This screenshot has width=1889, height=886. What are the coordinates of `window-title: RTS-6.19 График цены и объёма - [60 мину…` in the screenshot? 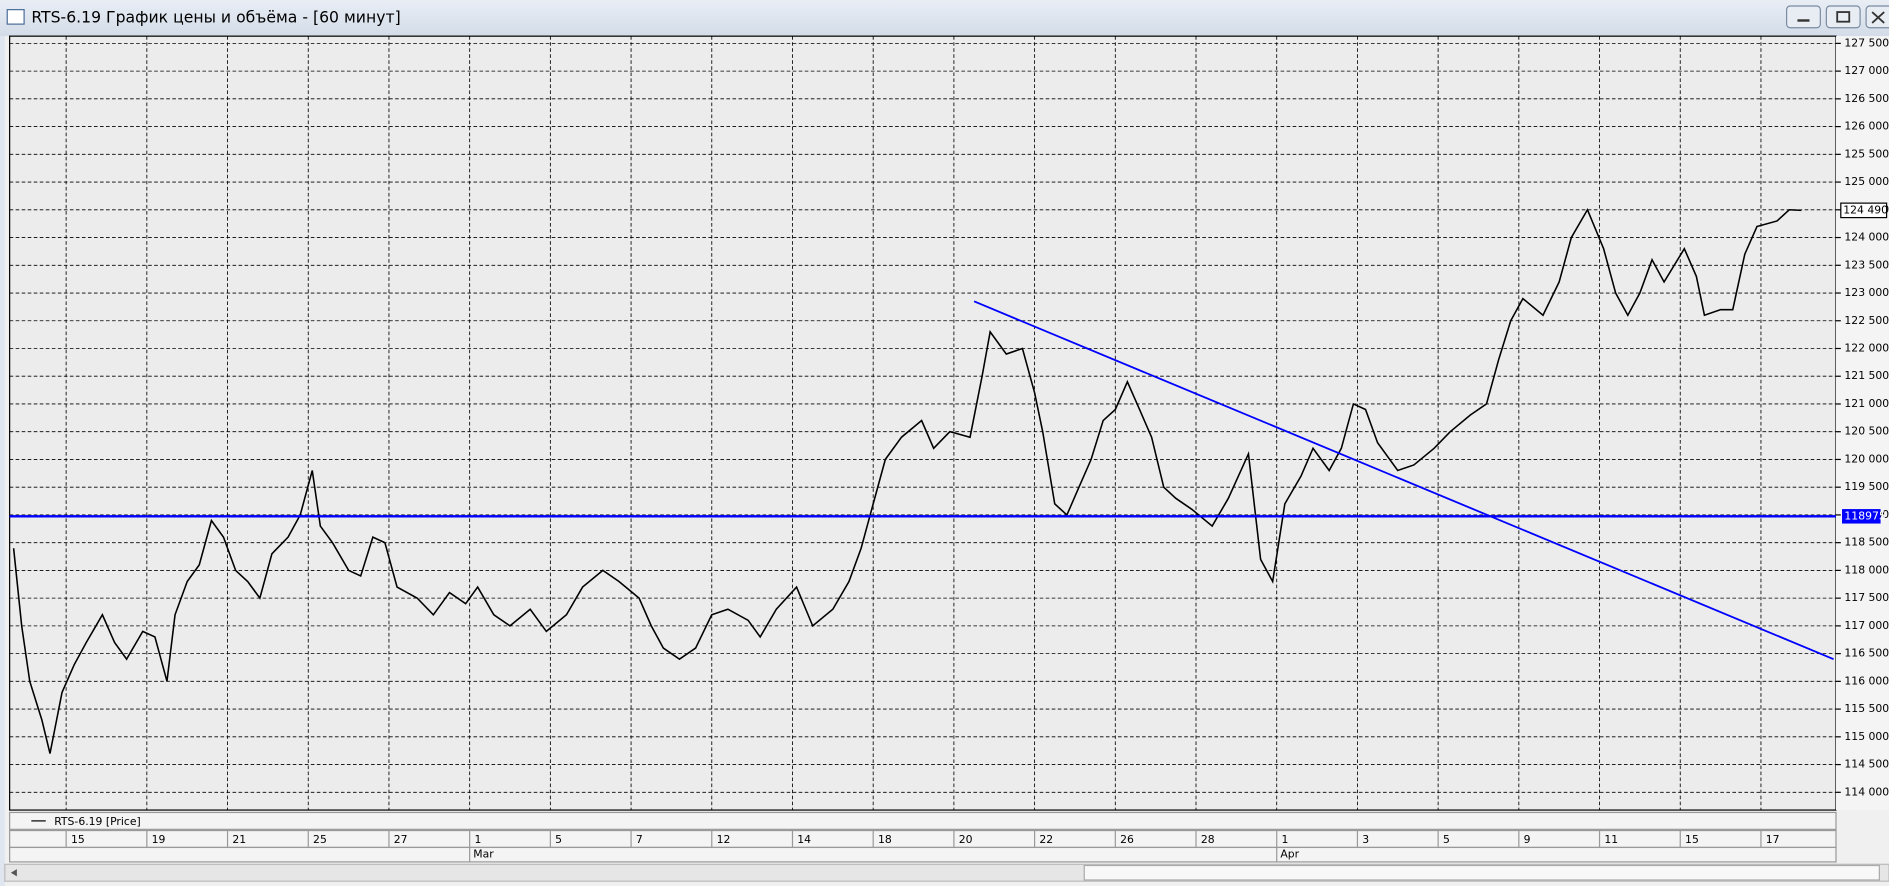 It's located at (215, 17).